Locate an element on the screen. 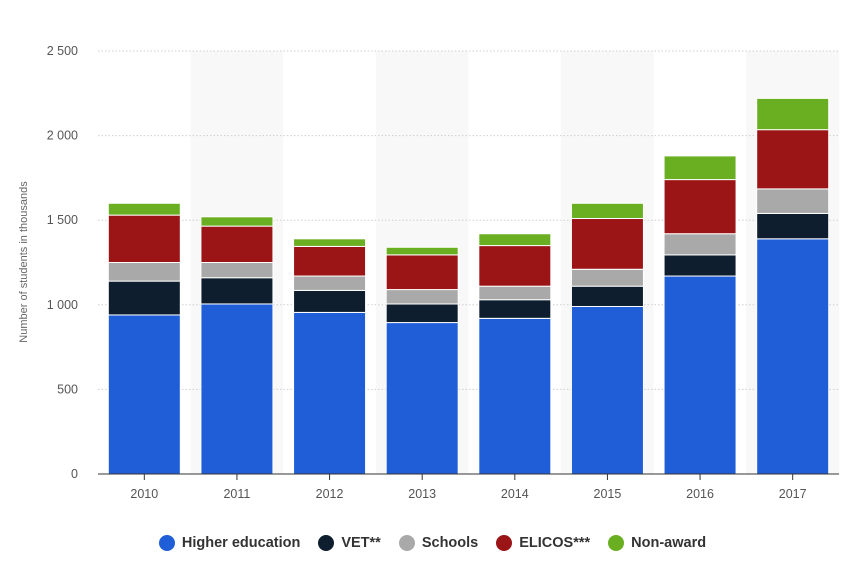 The image size is (865, 578). legend-label-higher-education: Higher education is located at coordinates (241, 543).